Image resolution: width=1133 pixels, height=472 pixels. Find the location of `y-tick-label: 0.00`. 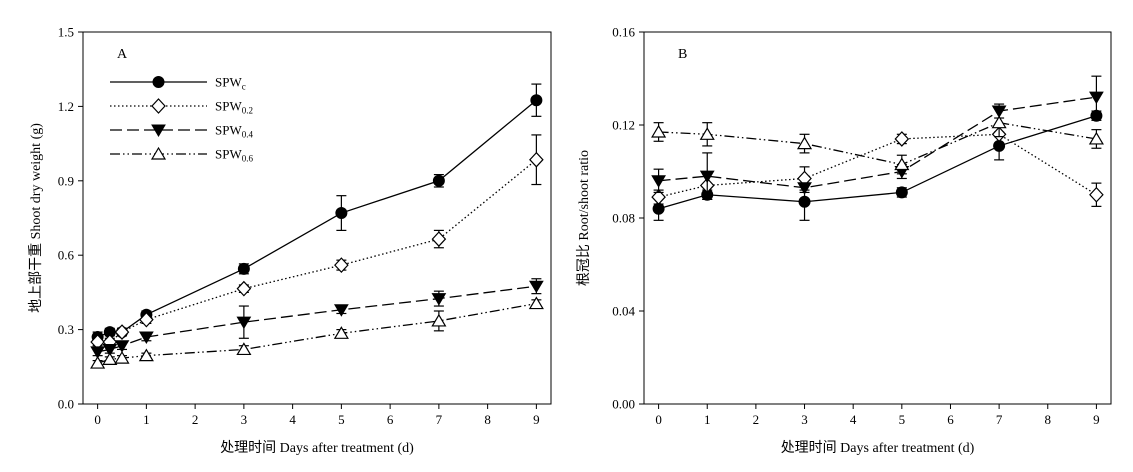

y-tick-label: 0.00 is located at coordinates (623, 404).